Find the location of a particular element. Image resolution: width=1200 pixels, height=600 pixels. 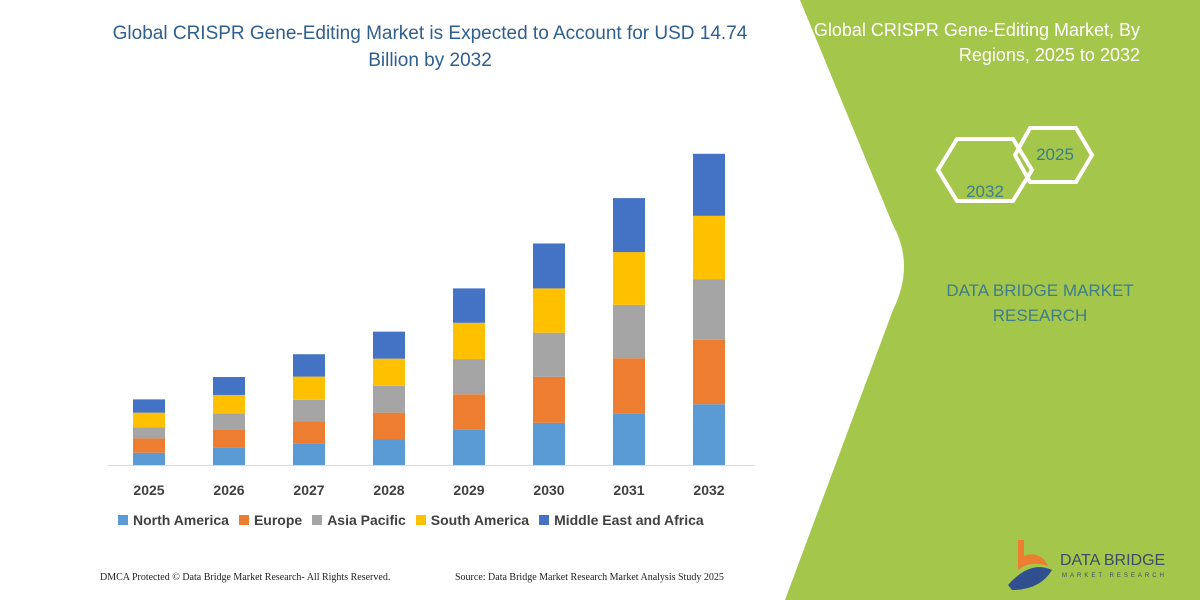

hexagon-2032 is located at coordinates (985, 170).